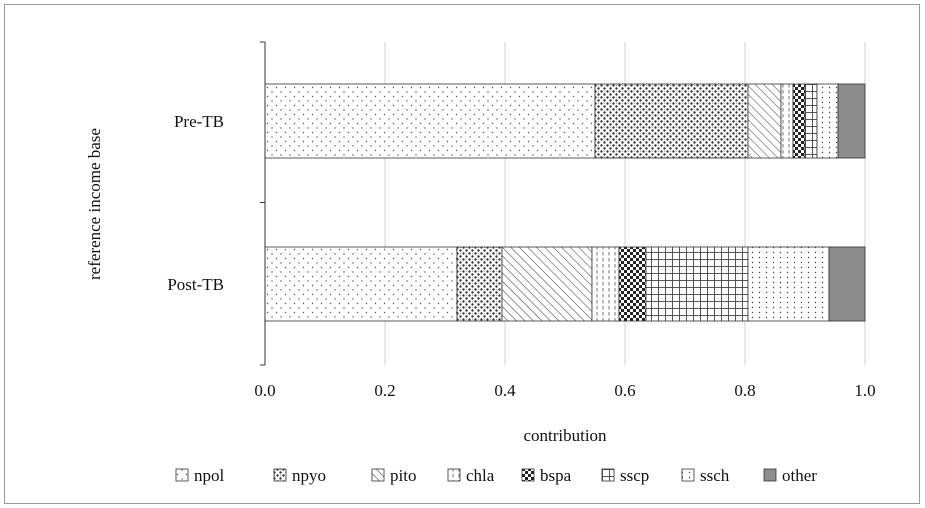 This screenshot has height=508, width=925. I want to click on legend-item-npol: npol, so click(200, 475).